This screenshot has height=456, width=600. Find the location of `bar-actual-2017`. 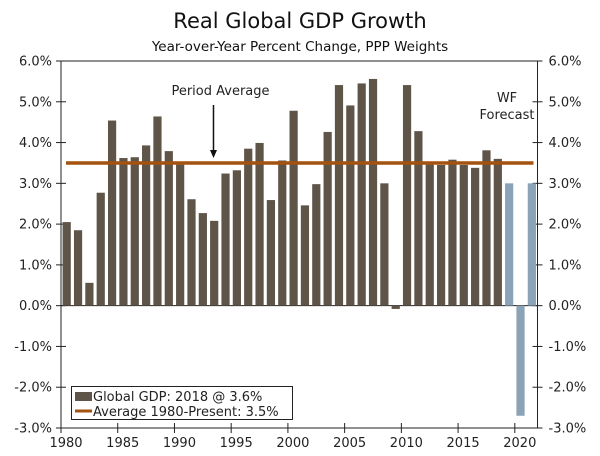

bar-actual-2017 is located at coordinates (486, 228).